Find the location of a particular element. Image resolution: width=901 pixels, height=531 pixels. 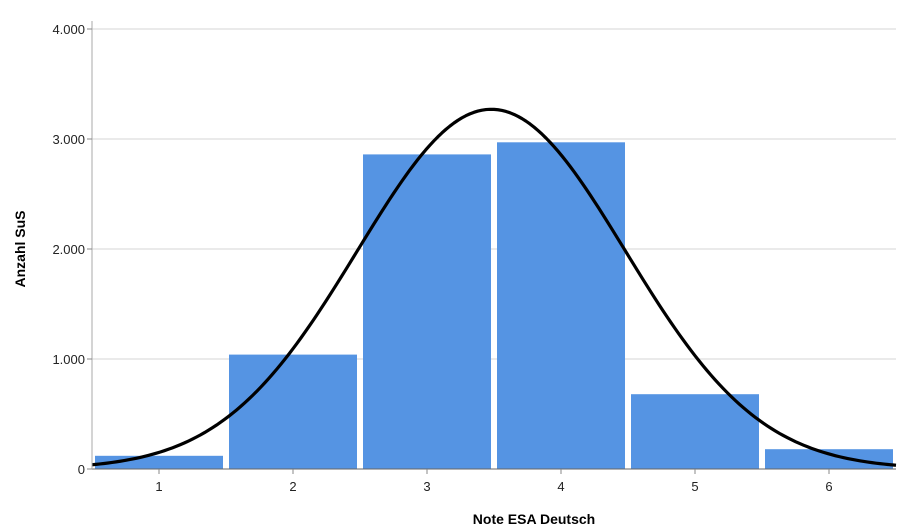

x-tick-label: 4 is located at coordinates (560, 486).